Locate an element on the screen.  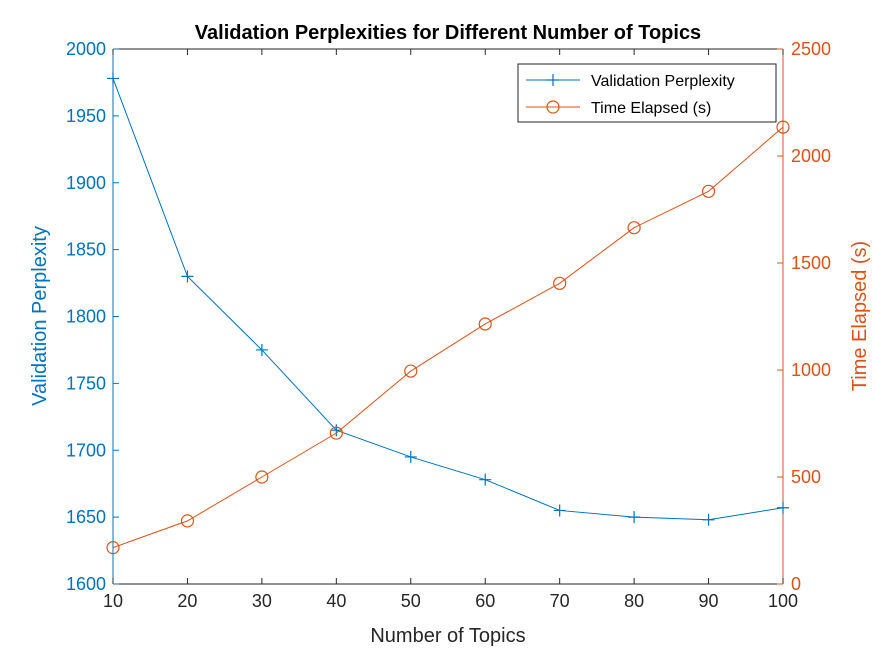
y-right-tick-label: 1500 is located at coordinates (811, 263).